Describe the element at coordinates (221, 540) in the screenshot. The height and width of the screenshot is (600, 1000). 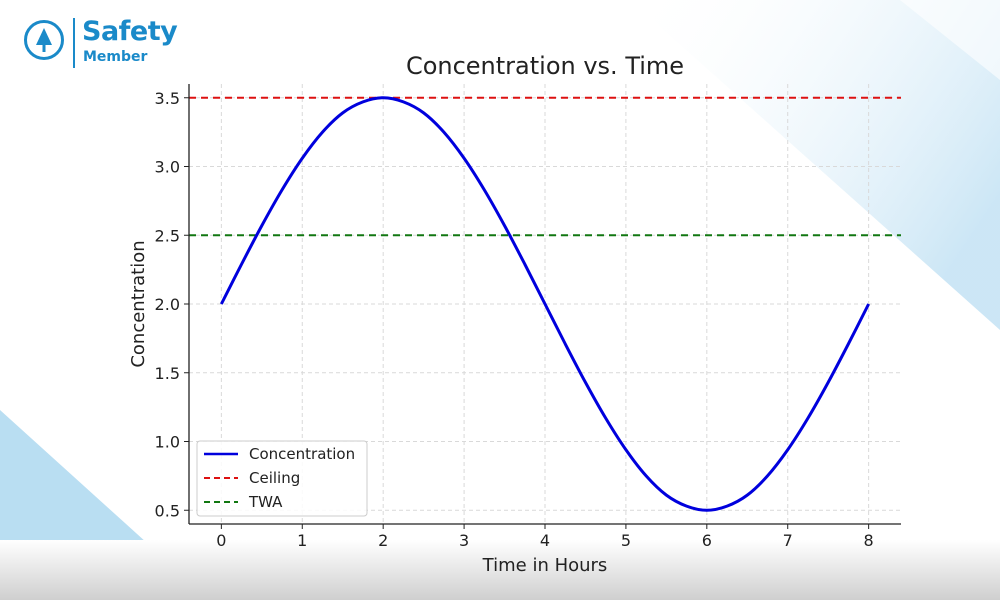
I see `x-tick-label: 0` at that location.